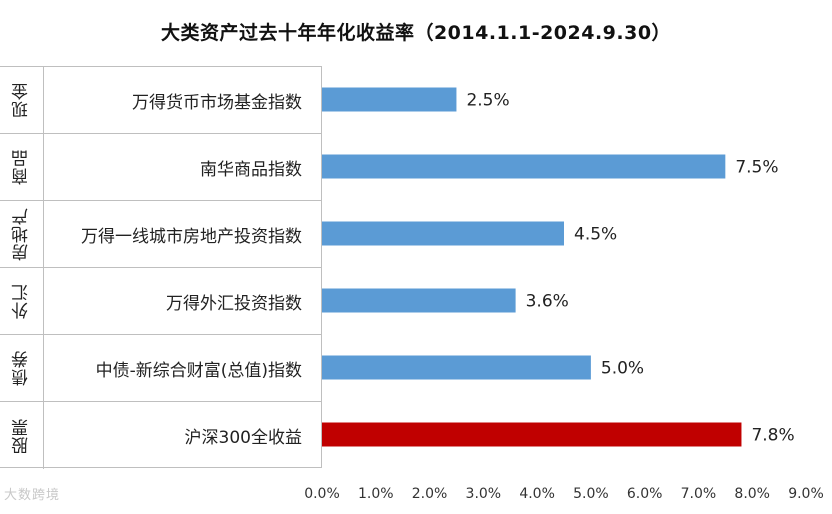  Describe the element at coordinates (537, 494) in the screenshot. I see `x-tick-label: 4.0%` at that location.